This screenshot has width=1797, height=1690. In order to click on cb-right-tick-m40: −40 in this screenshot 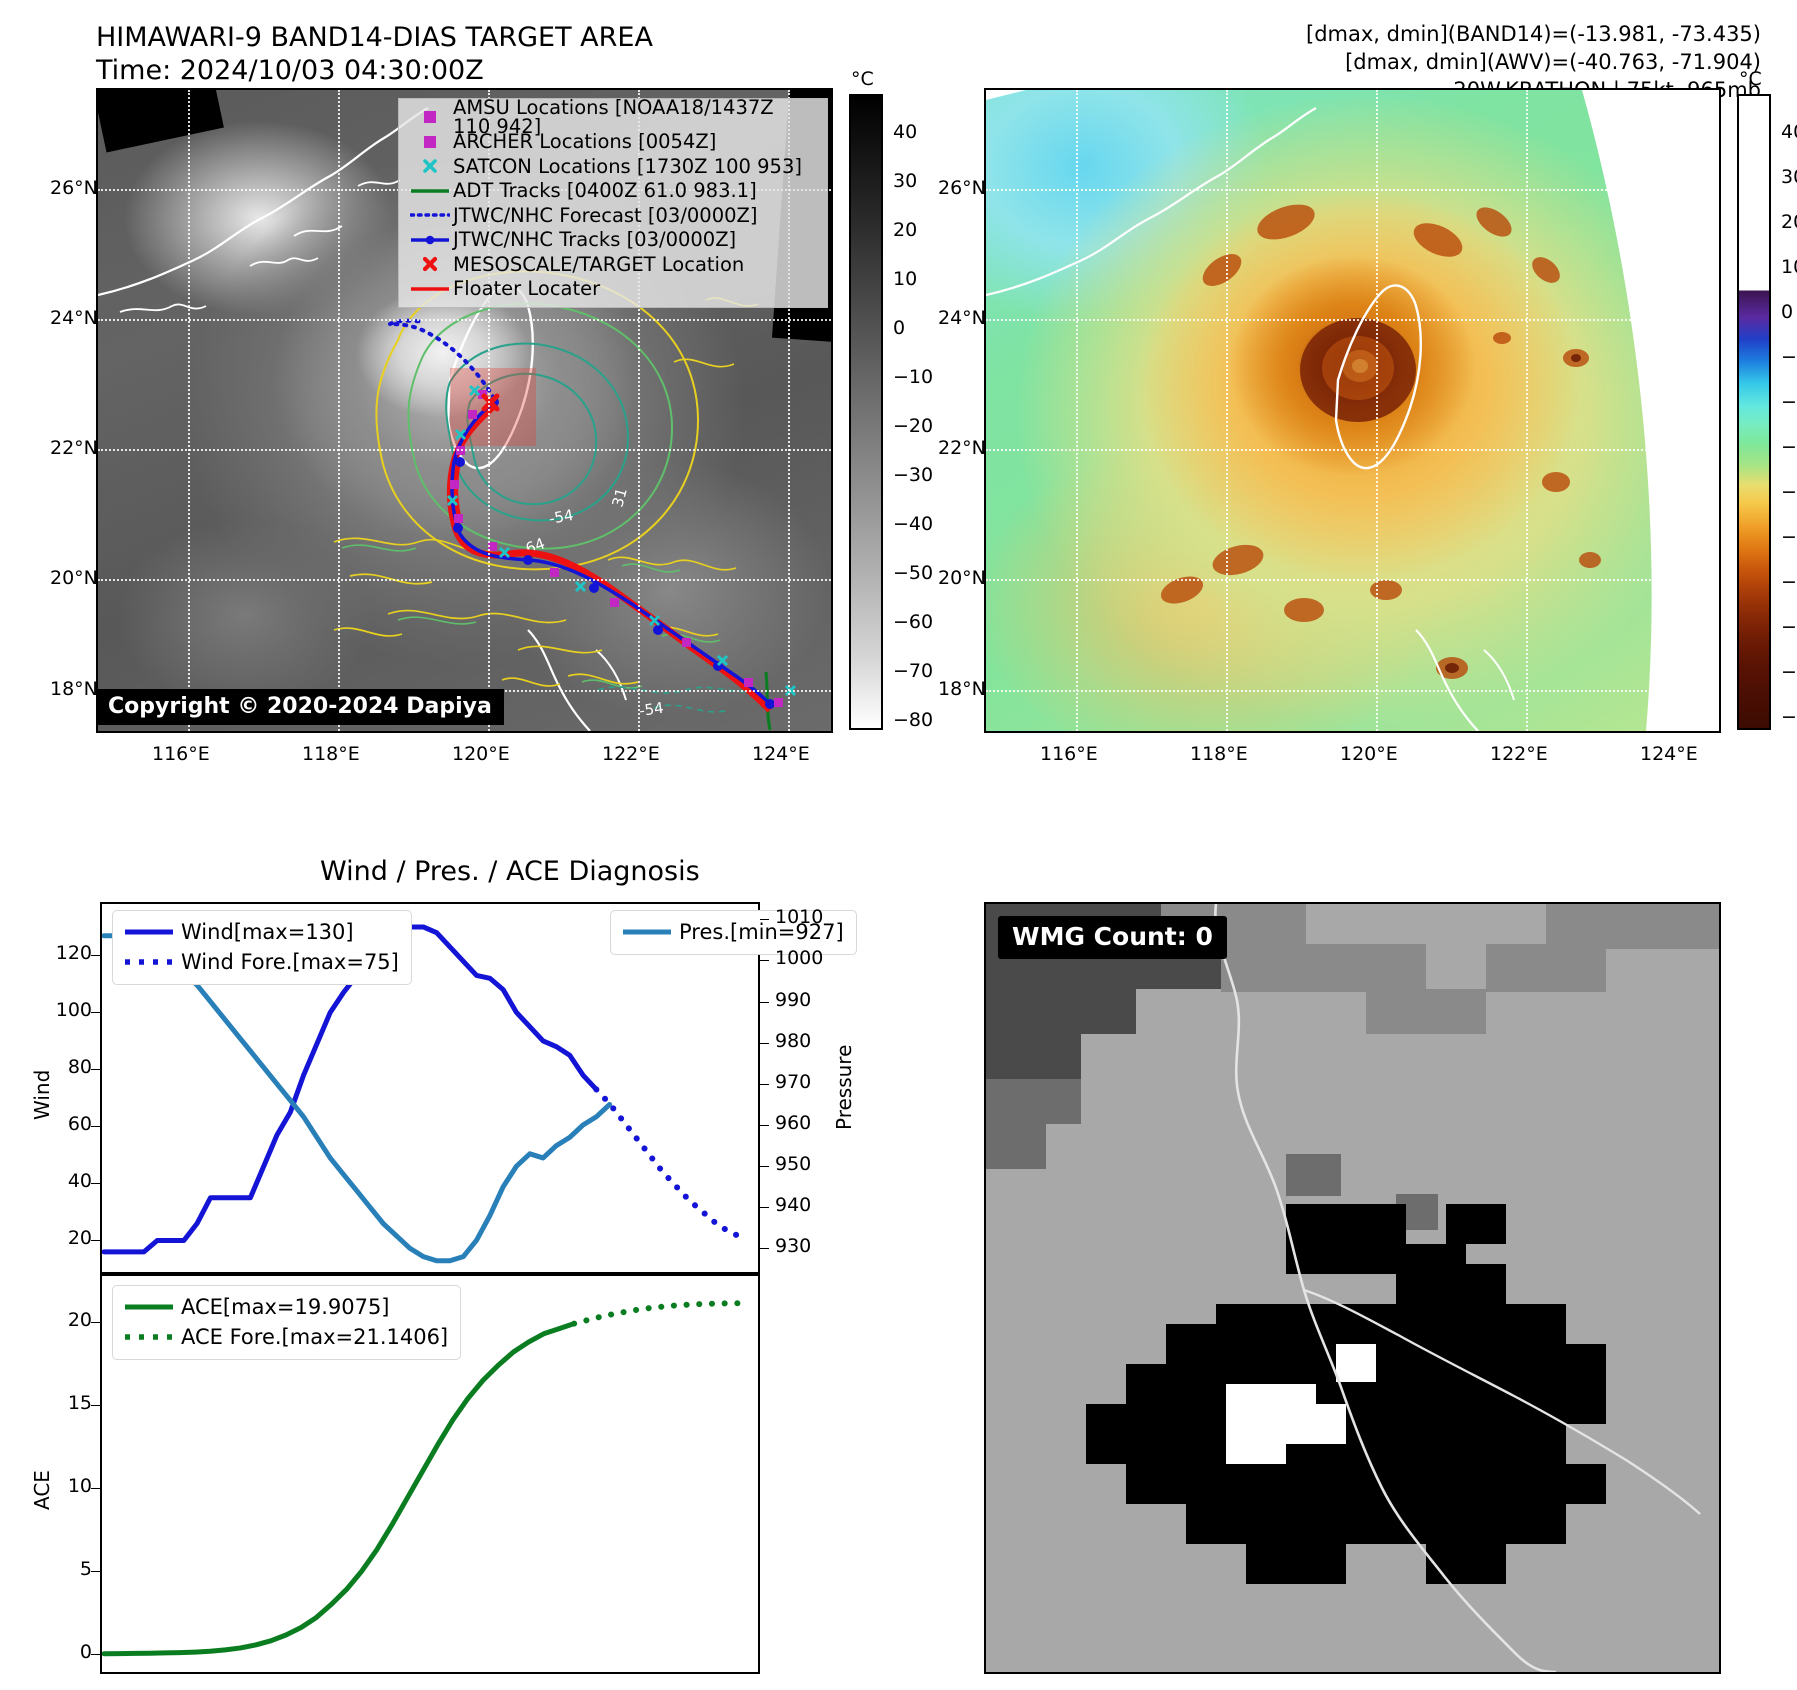, I will do `click(1789, 492)`.